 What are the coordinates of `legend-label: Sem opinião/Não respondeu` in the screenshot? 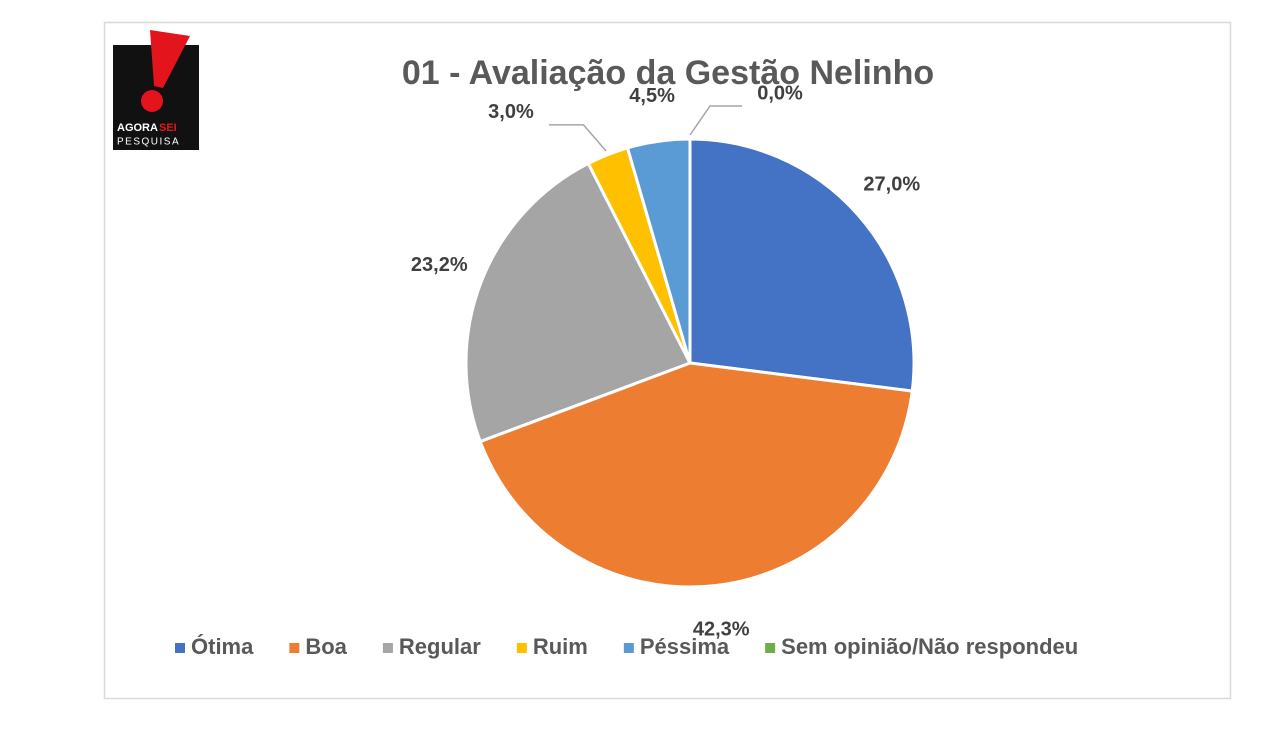 It's located at (929, 646).